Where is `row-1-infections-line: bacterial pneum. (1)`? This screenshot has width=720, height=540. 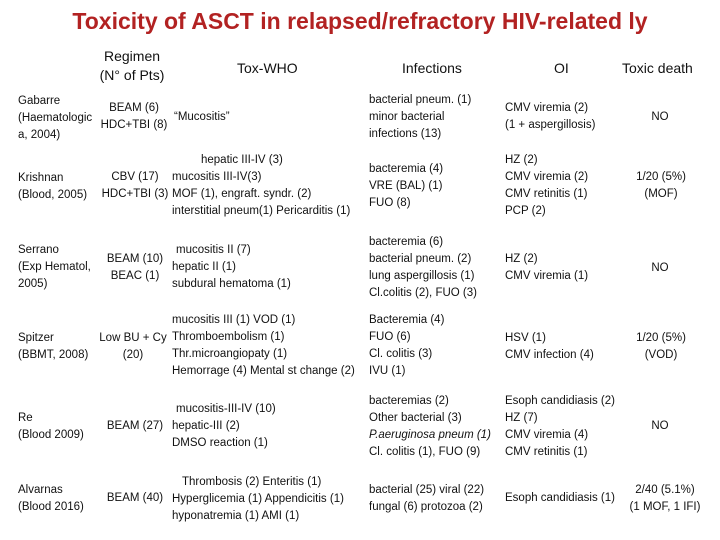 row-1-infections-line: bacterial pneum. (1) is located at coordinates (420, 100).